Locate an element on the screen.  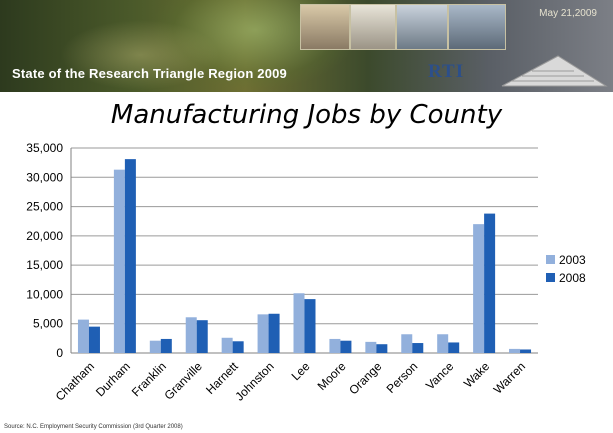
bar-2008-johnston is located at coordinates (274, 333).